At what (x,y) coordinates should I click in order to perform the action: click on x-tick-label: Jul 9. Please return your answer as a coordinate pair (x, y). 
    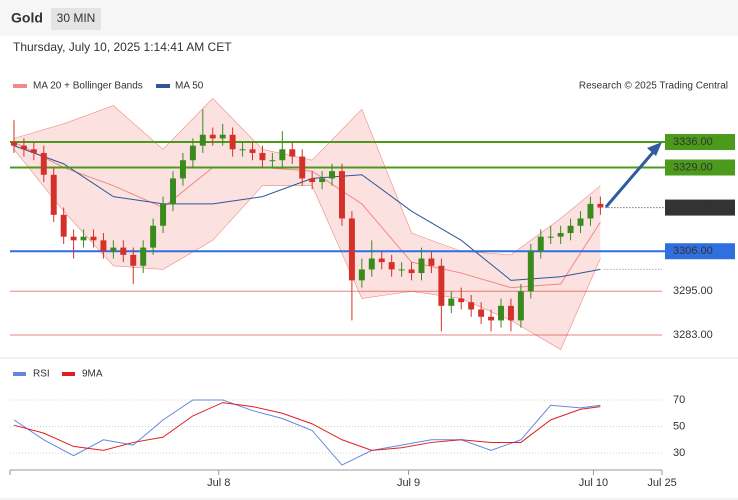
    Looking at the image, I should click on (408, 483).